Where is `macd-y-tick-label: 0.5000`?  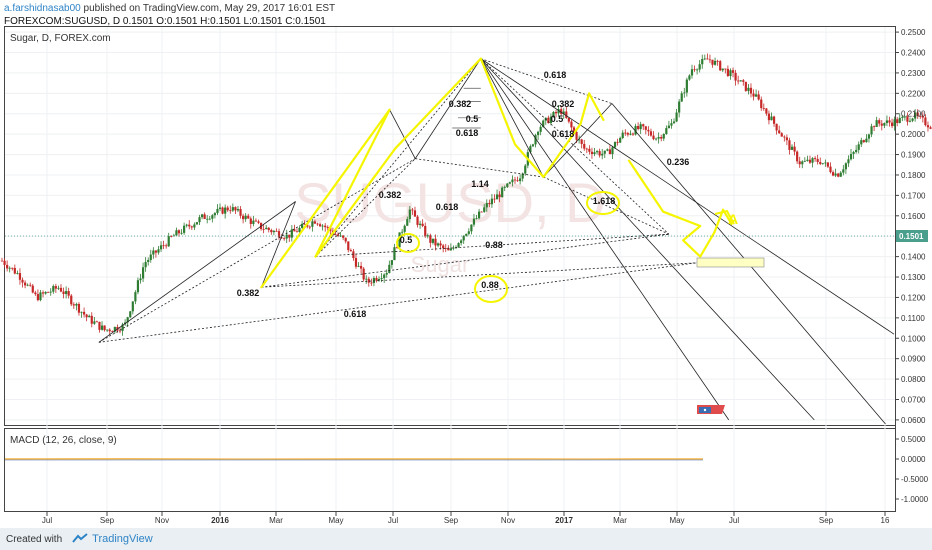
macd-y-tick-label: 0.5000 is located at coordinates (913, 439).